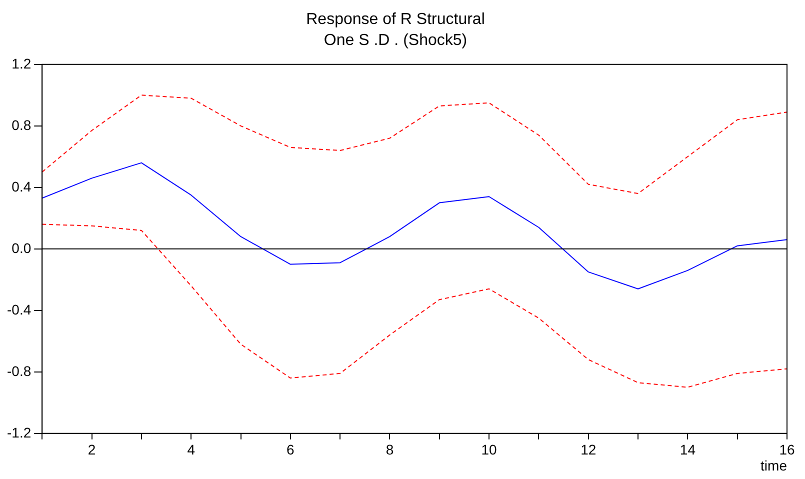  Describe the element at coordinates (588, 450) in the screenshot. I see `x-tick-label: 12` at that location.